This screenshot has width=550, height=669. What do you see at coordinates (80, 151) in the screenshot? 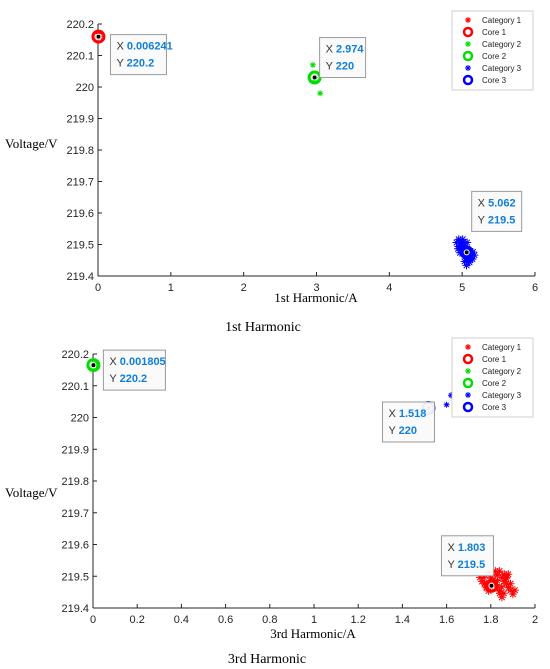
I see `y-tick-label: 219.8` at bounding box center [80, 151].